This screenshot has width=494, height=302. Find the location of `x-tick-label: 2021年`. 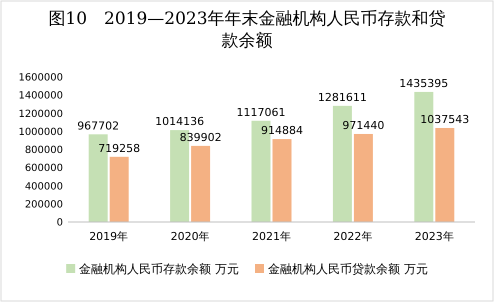

x-tick-label: 2021年 is located at coordinates (271, 236).